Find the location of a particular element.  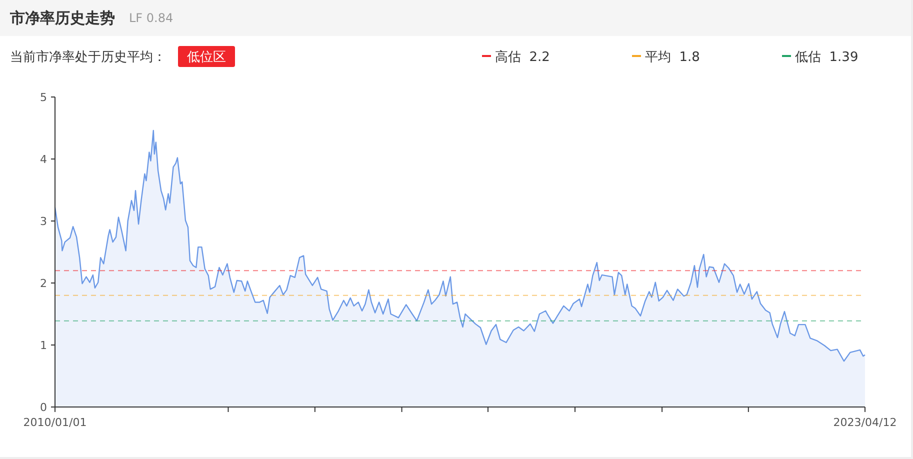

y-tick-label: 5 is located at coordinates (43, 97).